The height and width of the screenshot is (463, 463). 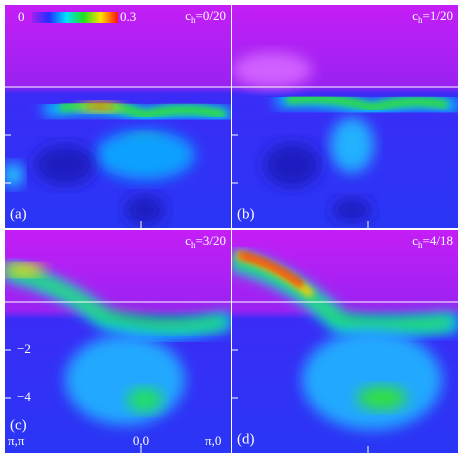 What do you see at coordinates (24, 348) in the screenshot?
I see `y-tick-label: −2` at bounding box center [24, 348].